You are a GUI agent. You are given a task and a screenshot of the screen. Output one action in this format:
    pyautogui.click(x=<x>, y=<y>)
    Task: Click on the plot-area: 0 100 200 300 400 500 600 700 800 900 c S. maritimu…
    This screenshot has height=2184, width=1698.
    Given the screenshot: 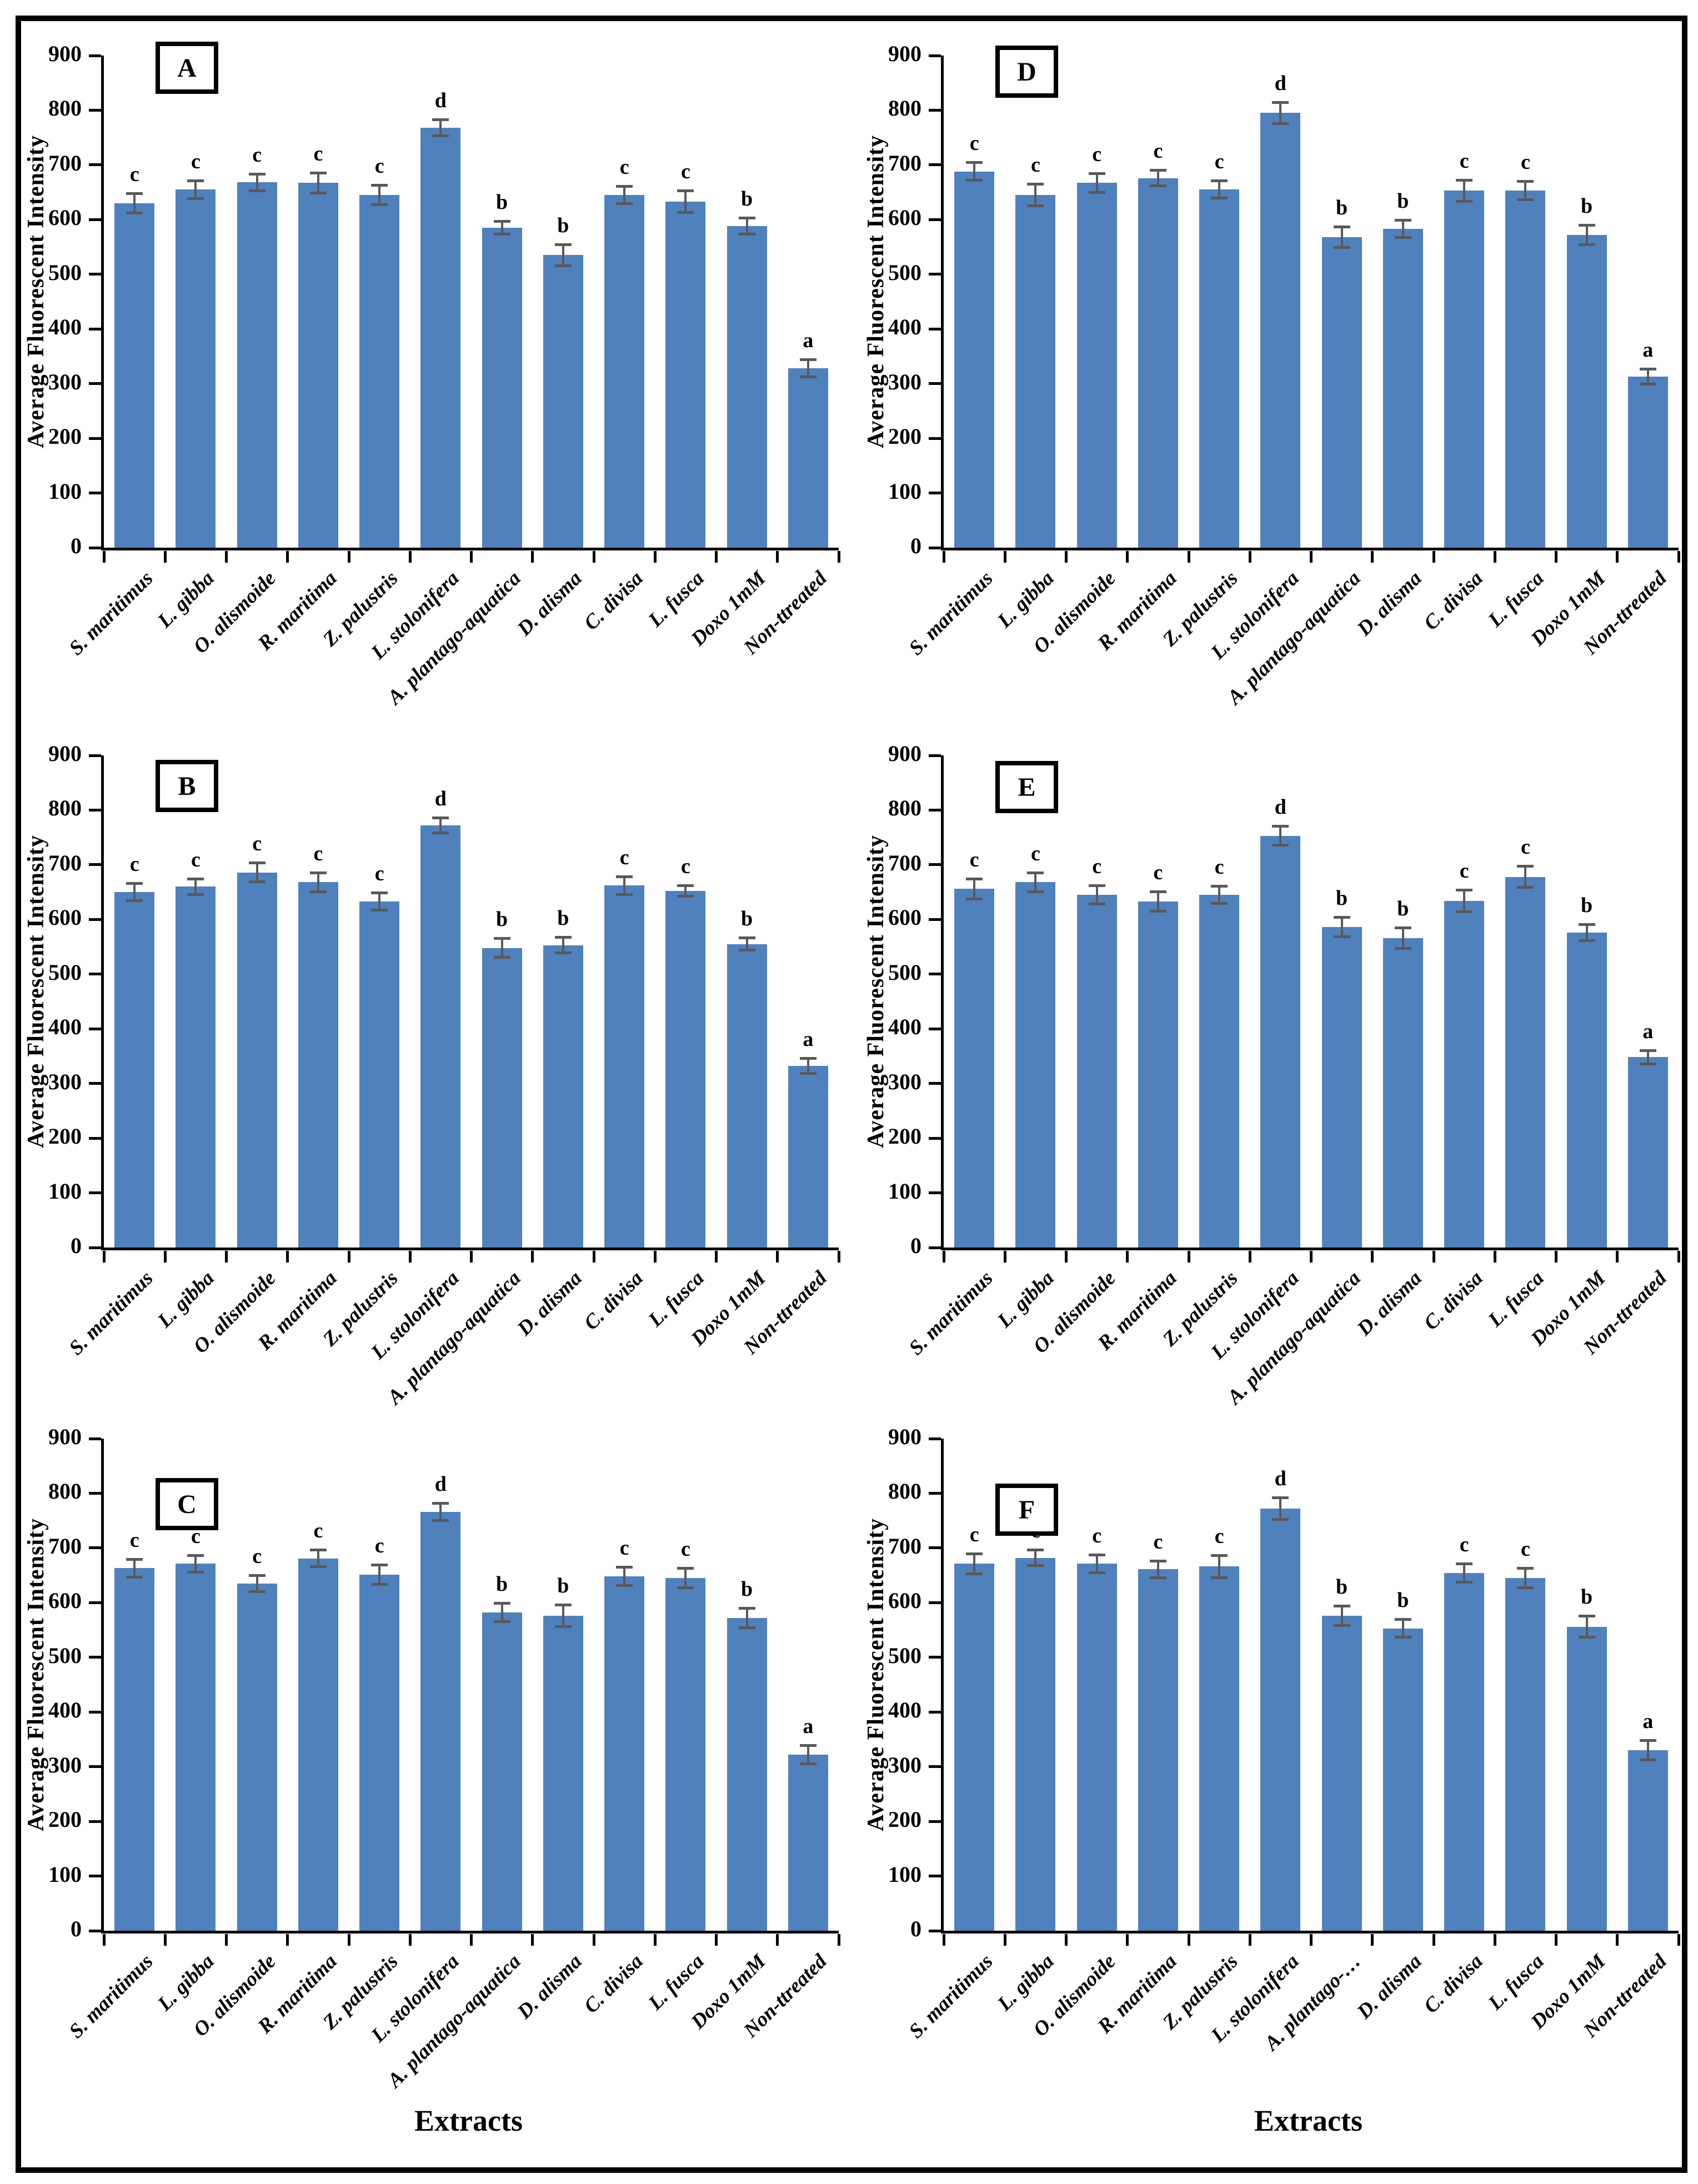 What is the action you would take?
    pyautogui.click(x=444, y=1758)
    